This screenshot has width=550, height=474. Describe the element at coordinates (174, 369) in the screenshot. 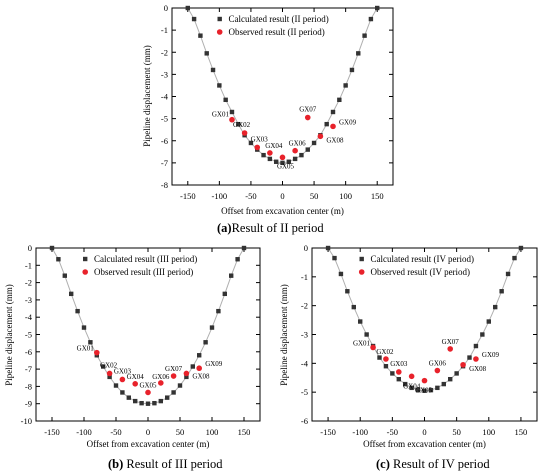

I see `observed-point-label: GX07` at that location.